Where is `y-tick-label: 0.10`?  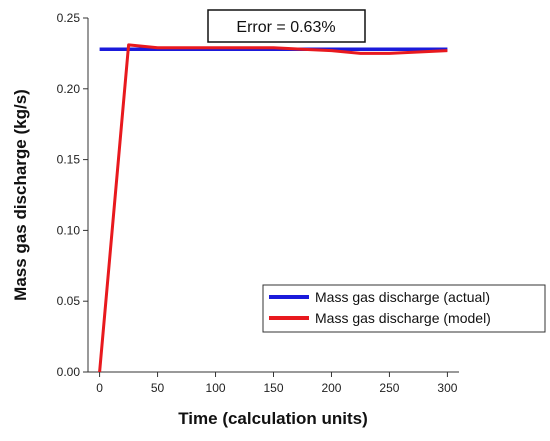
y-tick-label: 0.10 is located at coordinates (69, 230).